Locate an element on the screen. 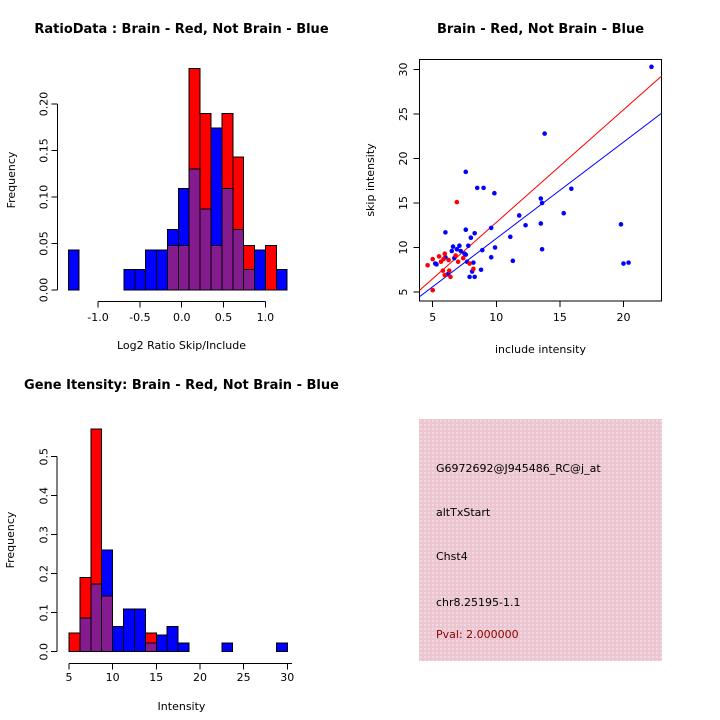 The height and width of the screenshot is (720, 720). svg-text: 0.4 is located at coordinates (44, 496).